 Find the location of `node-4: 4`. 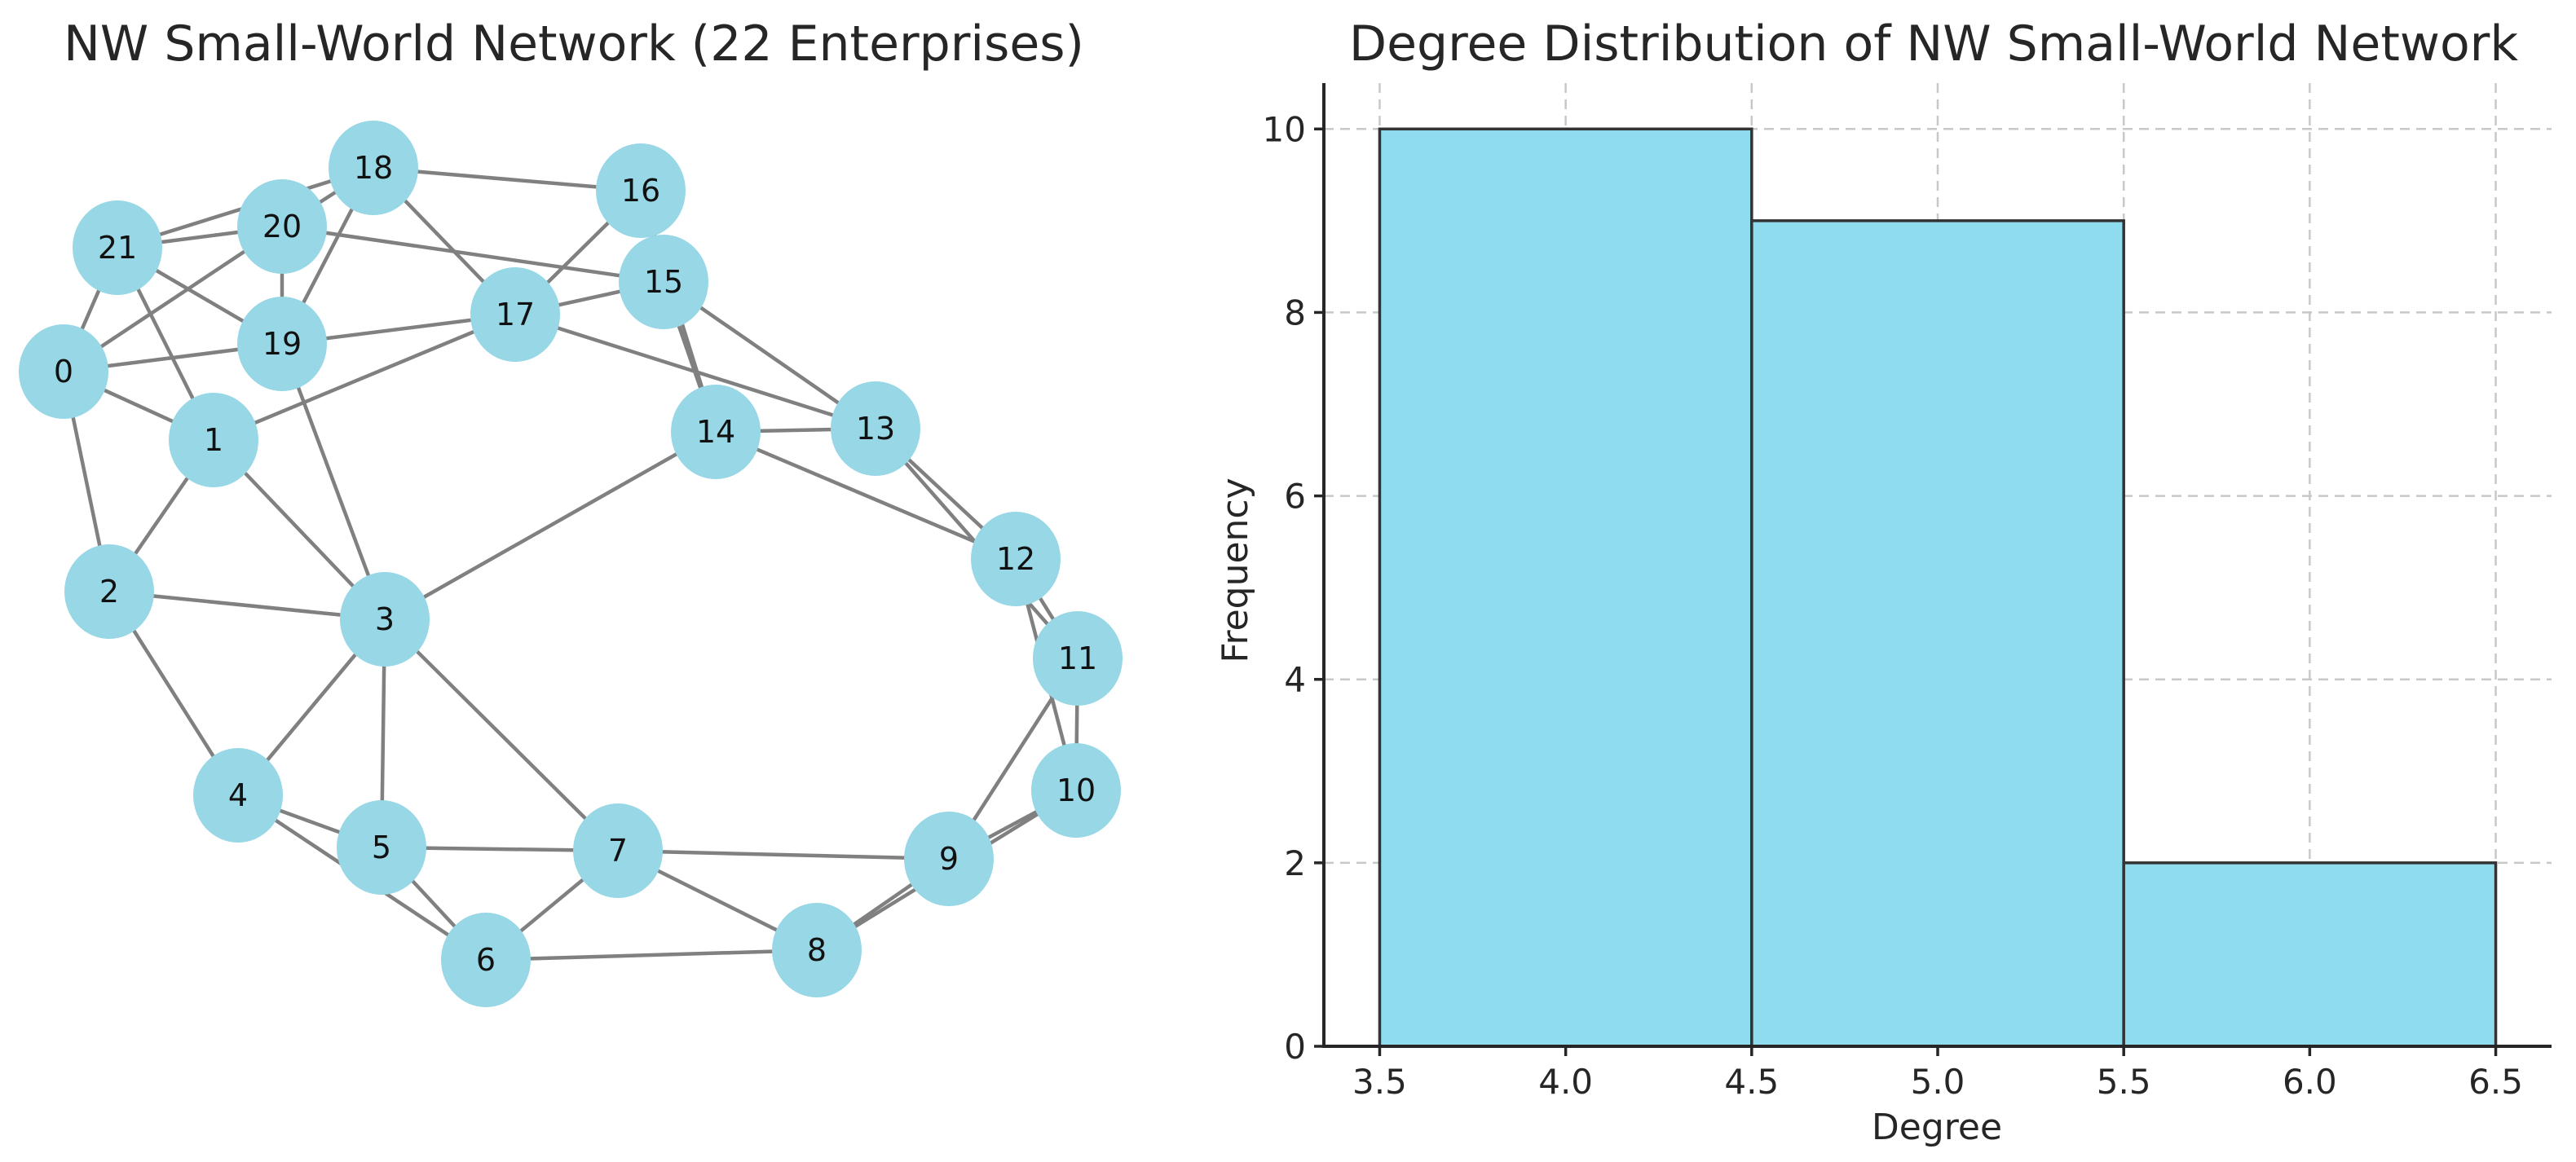

node-4: 4 is located at coordinates (238, 796).